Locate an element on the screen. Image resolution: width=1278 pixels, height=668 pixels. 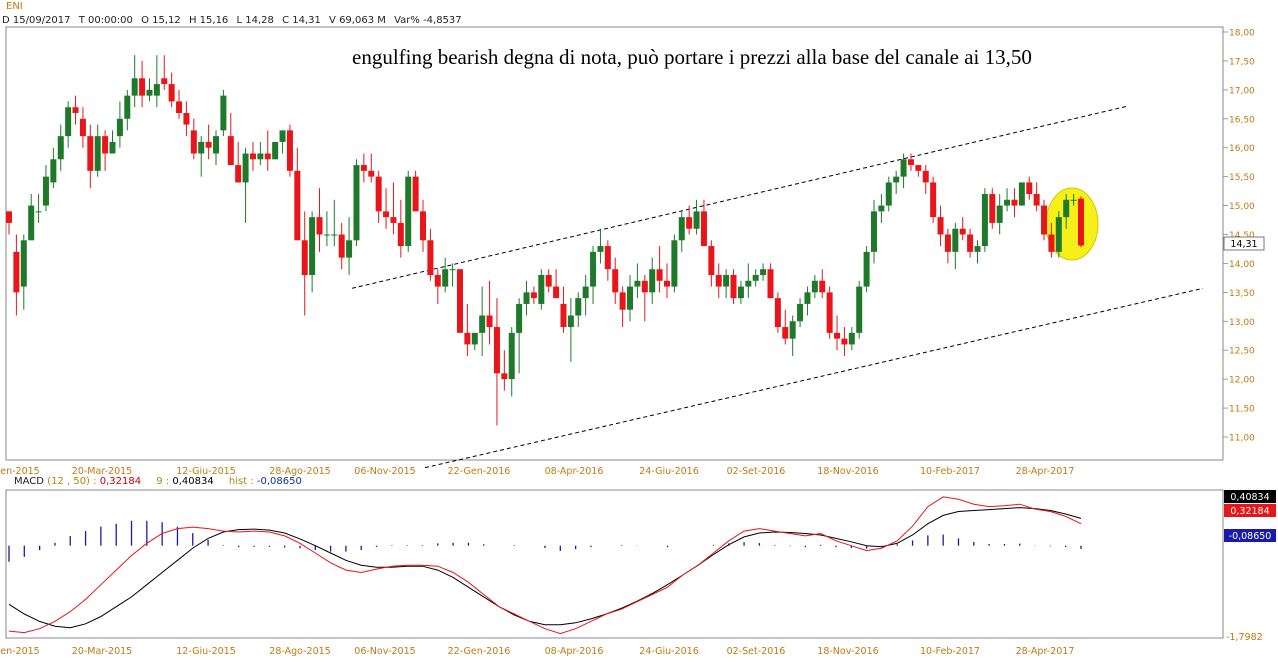
date-tick-label: 08-Apr-2016 is located at coordinates (574, 471).